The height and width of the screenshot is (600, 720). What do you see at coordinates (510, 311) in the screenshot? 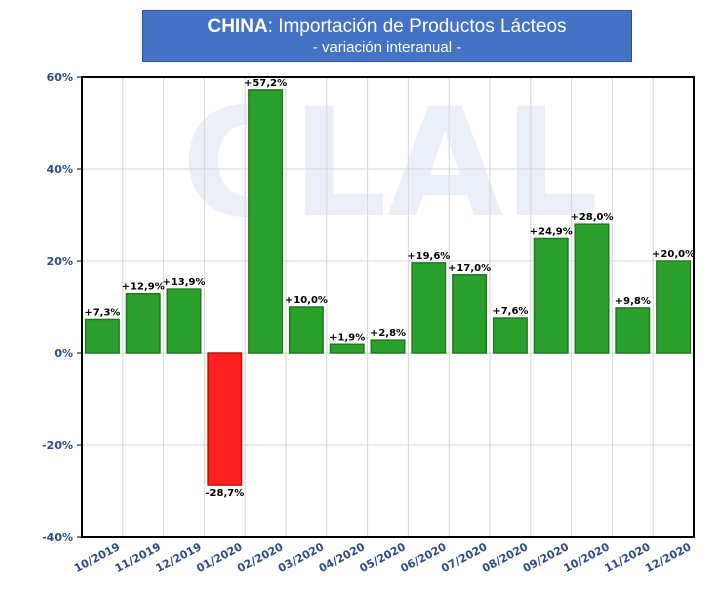
I see `data-label: +7,6%` at bounding box center [510, 311].